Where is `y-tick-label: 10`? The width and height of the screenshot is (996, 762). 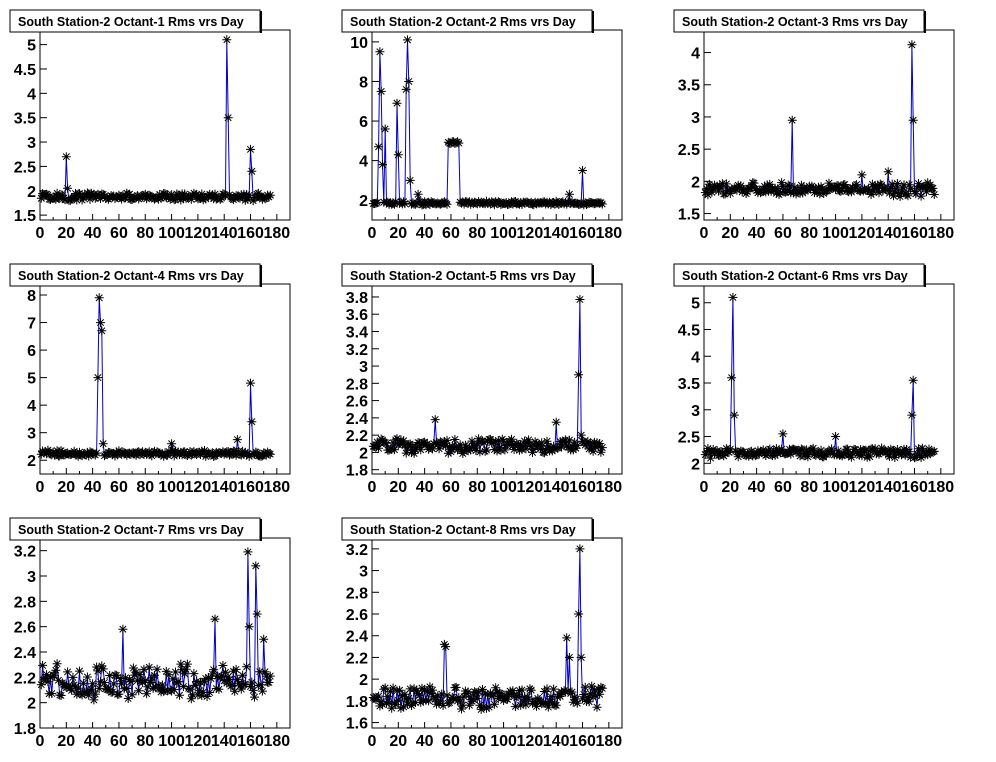 y-tick-label: 10 is located at coordinates (359, 43).